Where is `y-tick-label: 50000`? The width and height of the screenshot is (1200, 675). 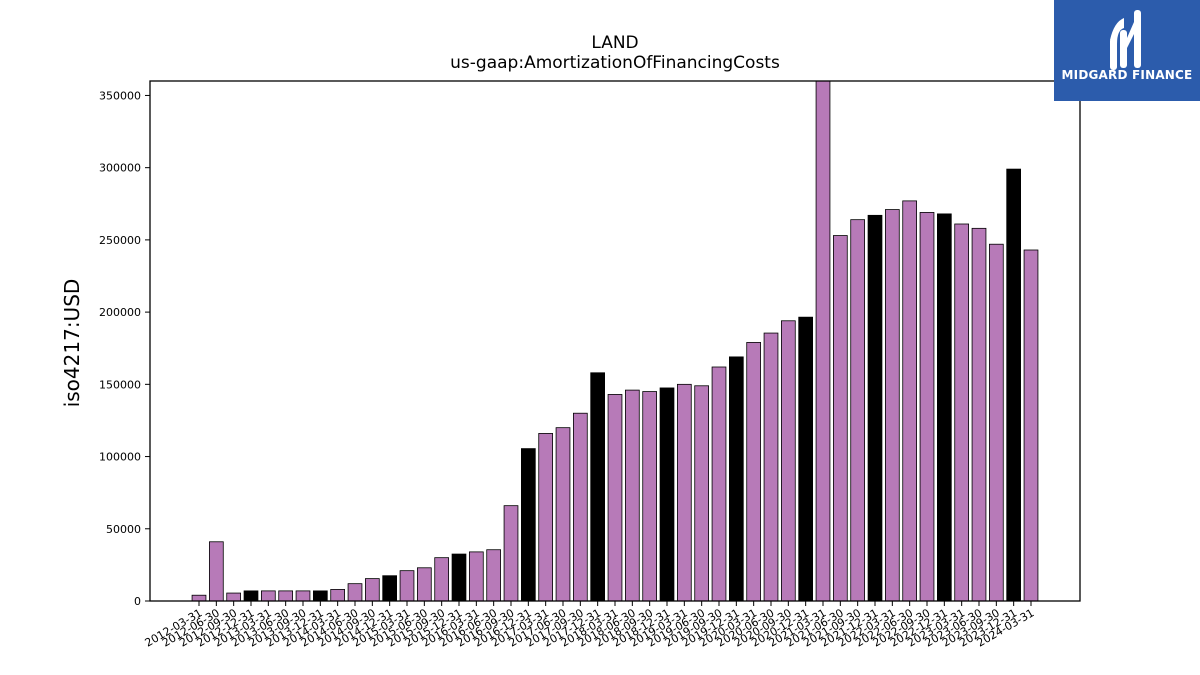 y-tick-label: 50000 is located at coordinates (123, 529).